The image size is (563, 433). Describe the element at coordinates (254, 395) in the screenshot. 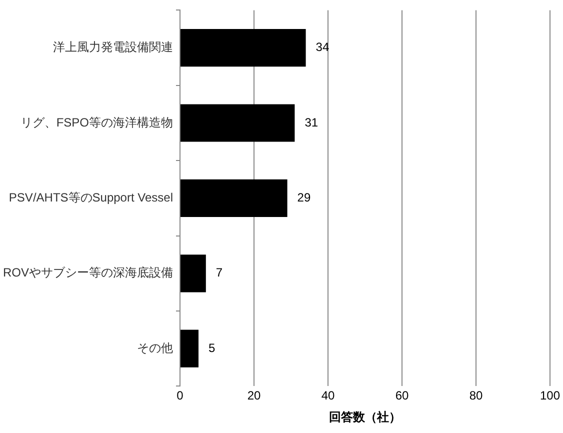

I see `x-tick-label: 20` at that location.